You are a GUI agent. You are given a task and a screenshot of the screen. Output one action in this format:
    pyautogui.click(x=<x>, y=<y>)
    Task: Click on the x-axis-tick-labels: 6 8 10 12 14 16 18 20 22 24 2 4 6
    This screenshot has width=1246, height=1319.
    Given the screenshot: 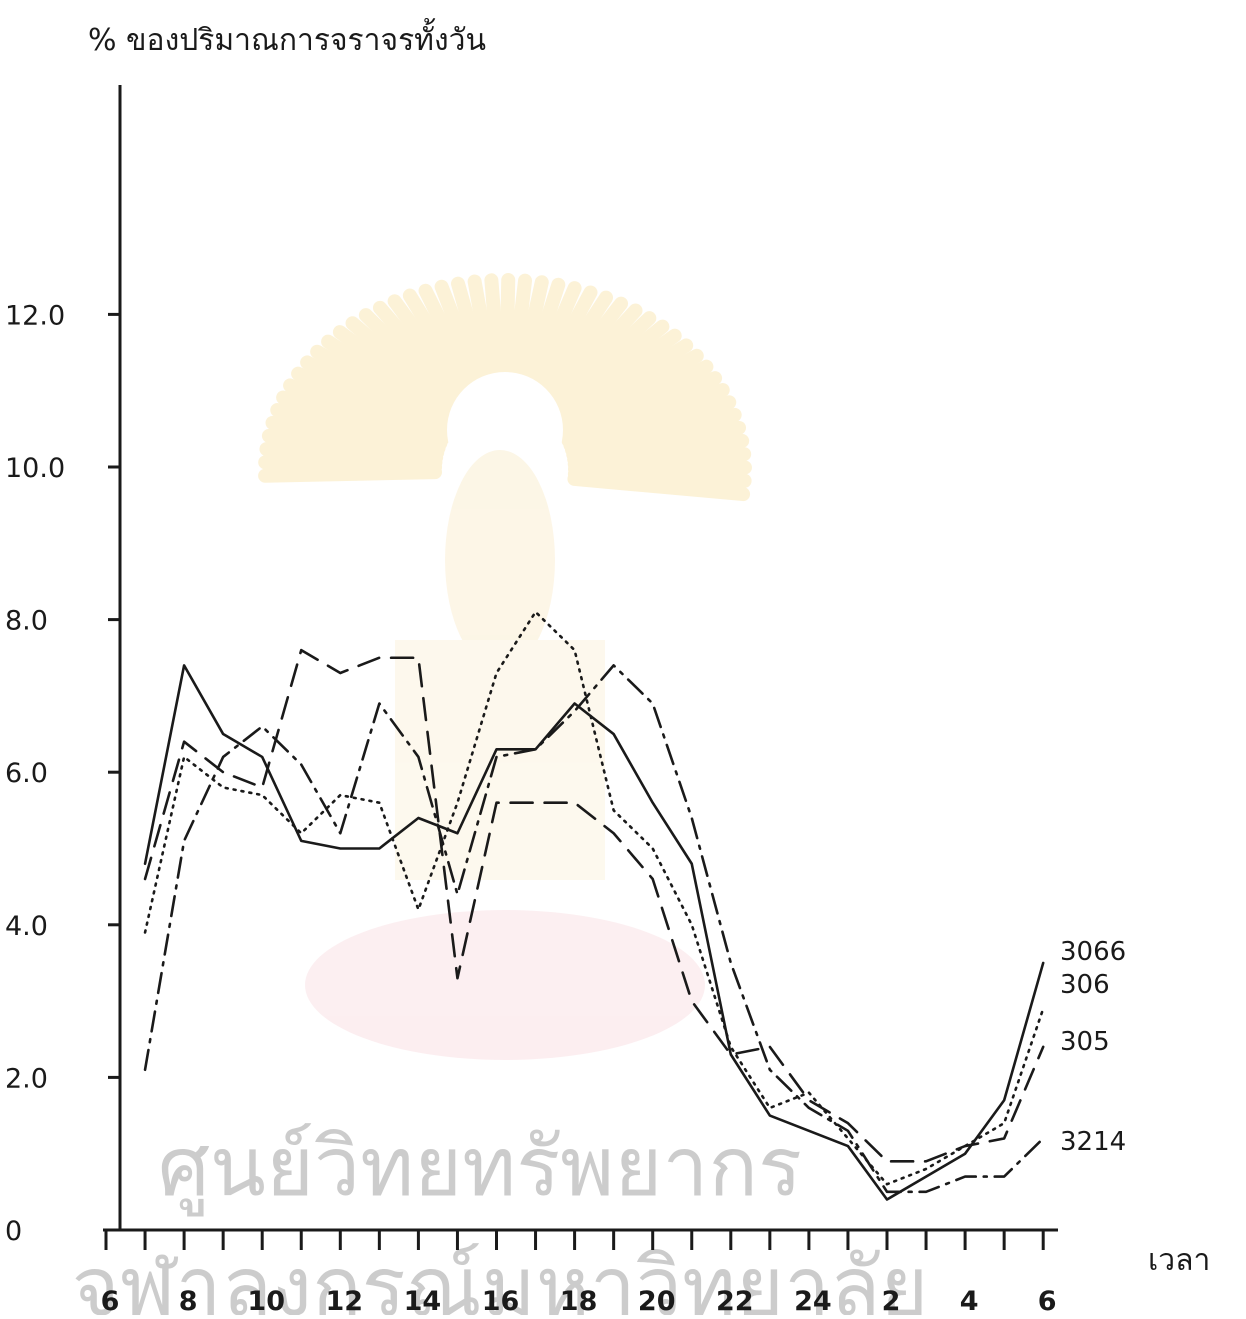 What is the action you would take?
    pyautogui.click(x=579, y=1301)
    